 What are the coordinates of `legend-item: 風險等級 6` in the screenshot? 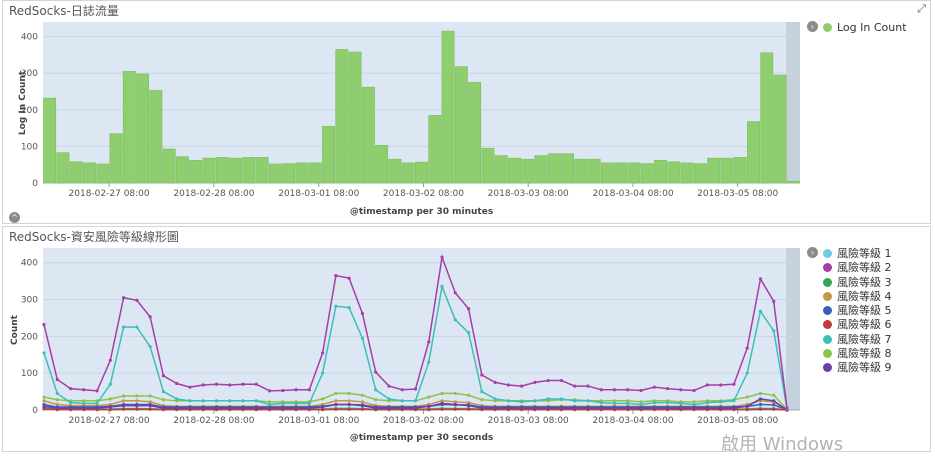 It's located at (857, 325).